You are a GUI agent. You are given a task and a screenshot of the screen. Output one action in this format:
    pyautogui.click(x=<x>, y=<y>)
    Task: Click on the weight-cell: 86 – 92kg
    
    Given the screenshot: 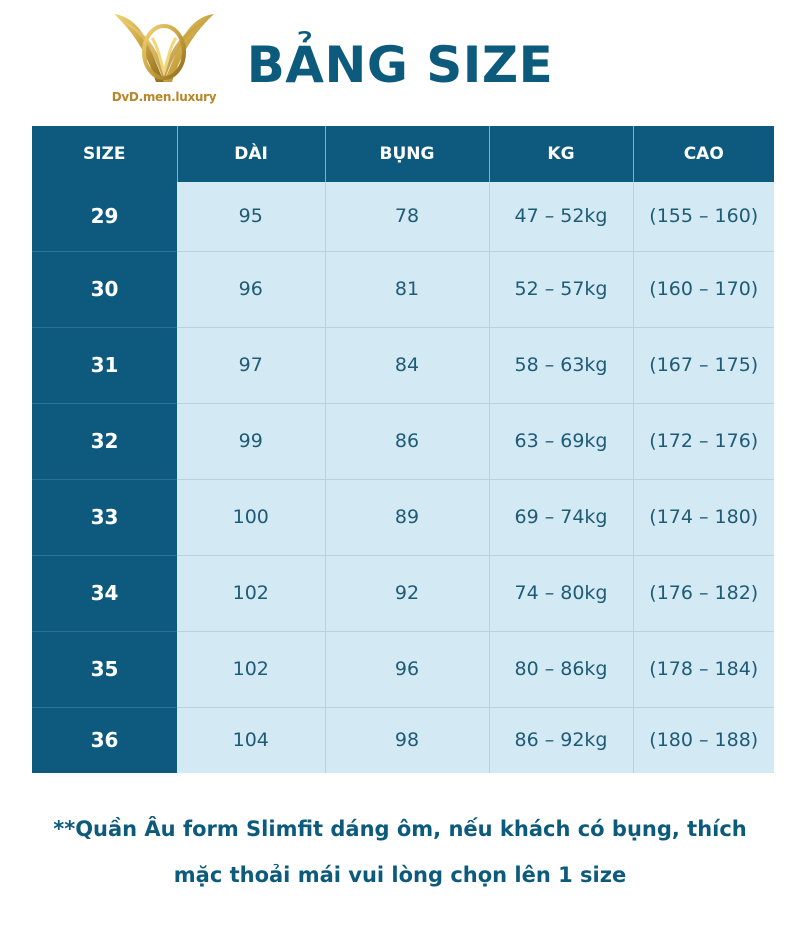 What is the action you would take?
    pyautogui.click(x=561, y=740)
    